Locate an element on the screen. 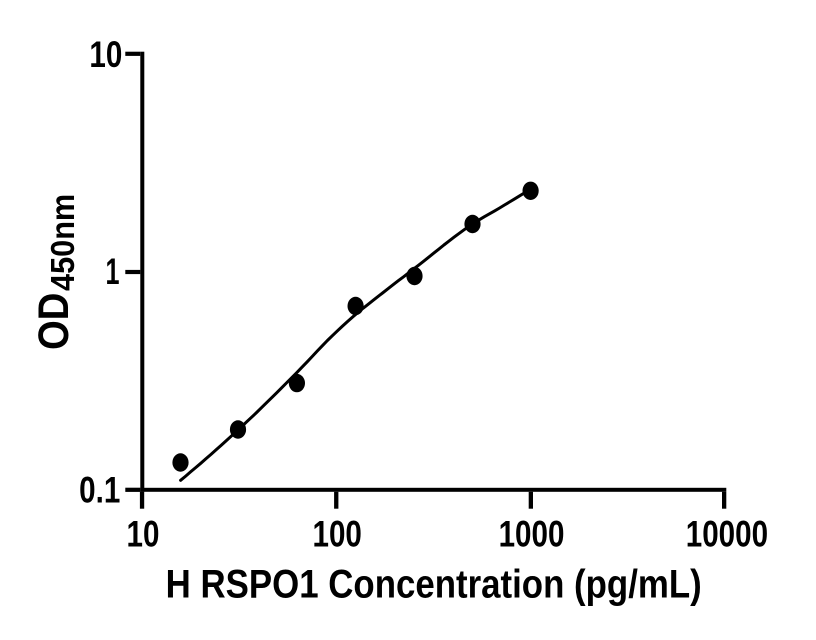  svg-text: 1 is located at coordinates (113, 271).